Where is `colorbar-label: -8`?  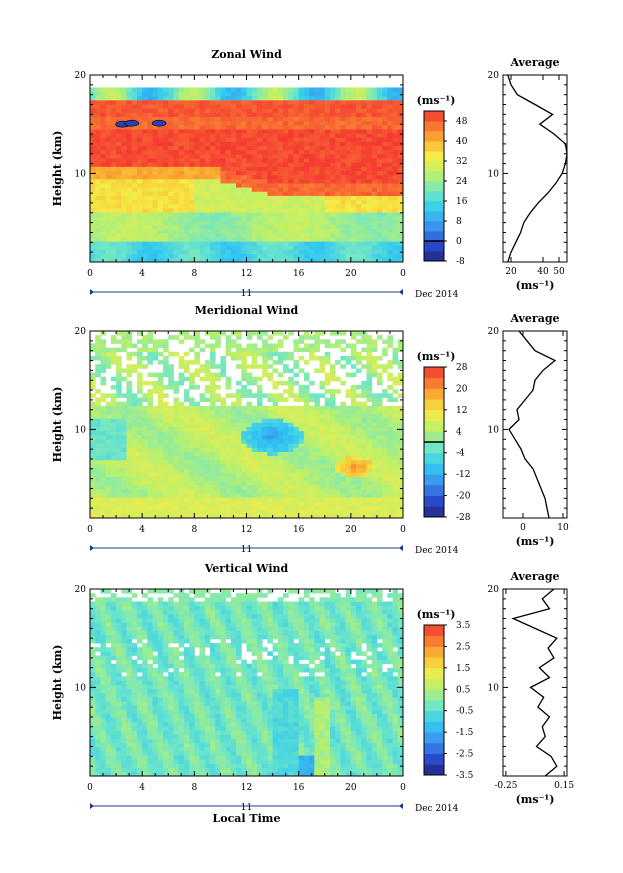
colorbar-label: -8 is located at coordinates (460, 262).